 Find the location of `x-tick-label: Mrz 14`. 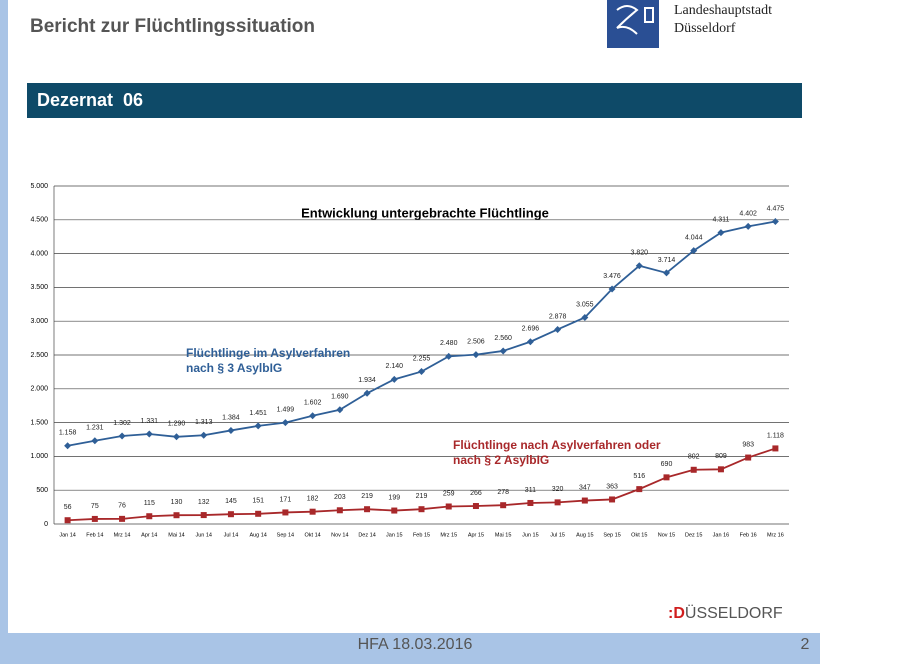

x-tick-label: Mrz 14 is located at coordinates (122, 535).